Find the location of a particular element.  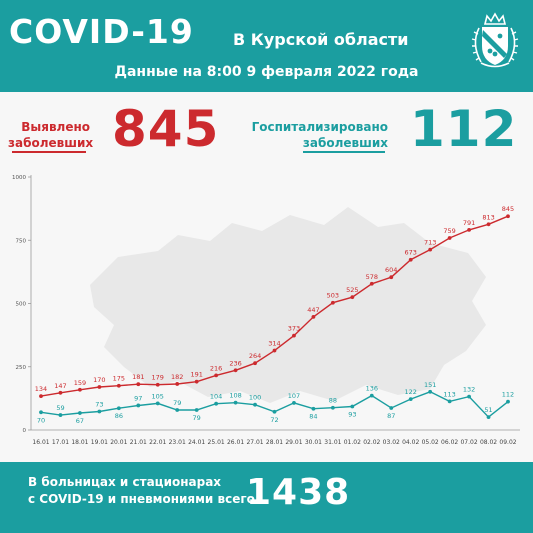

data-label: 72 is located at coordinates (274, 420).